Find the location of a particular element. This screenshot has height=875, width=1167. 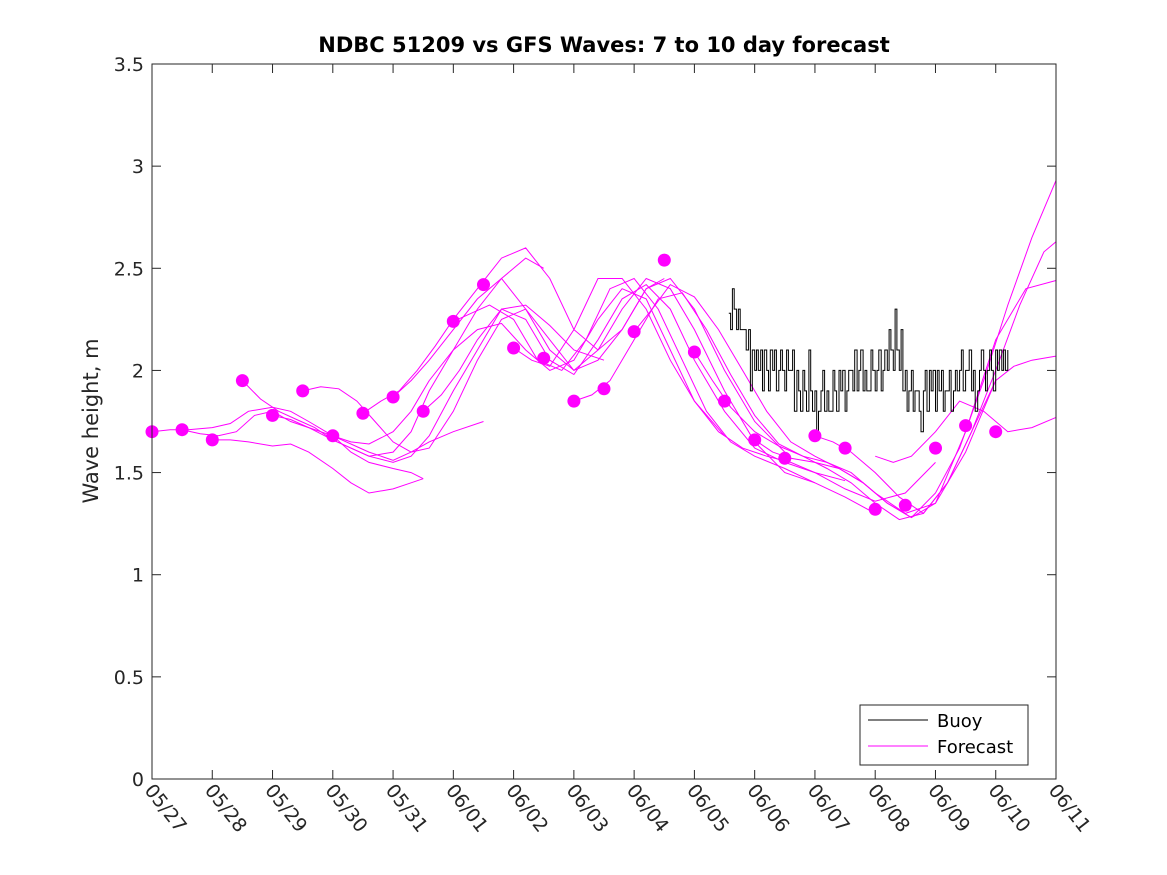

y-tick-label: 3.5 is located at coordinates (129, 65).